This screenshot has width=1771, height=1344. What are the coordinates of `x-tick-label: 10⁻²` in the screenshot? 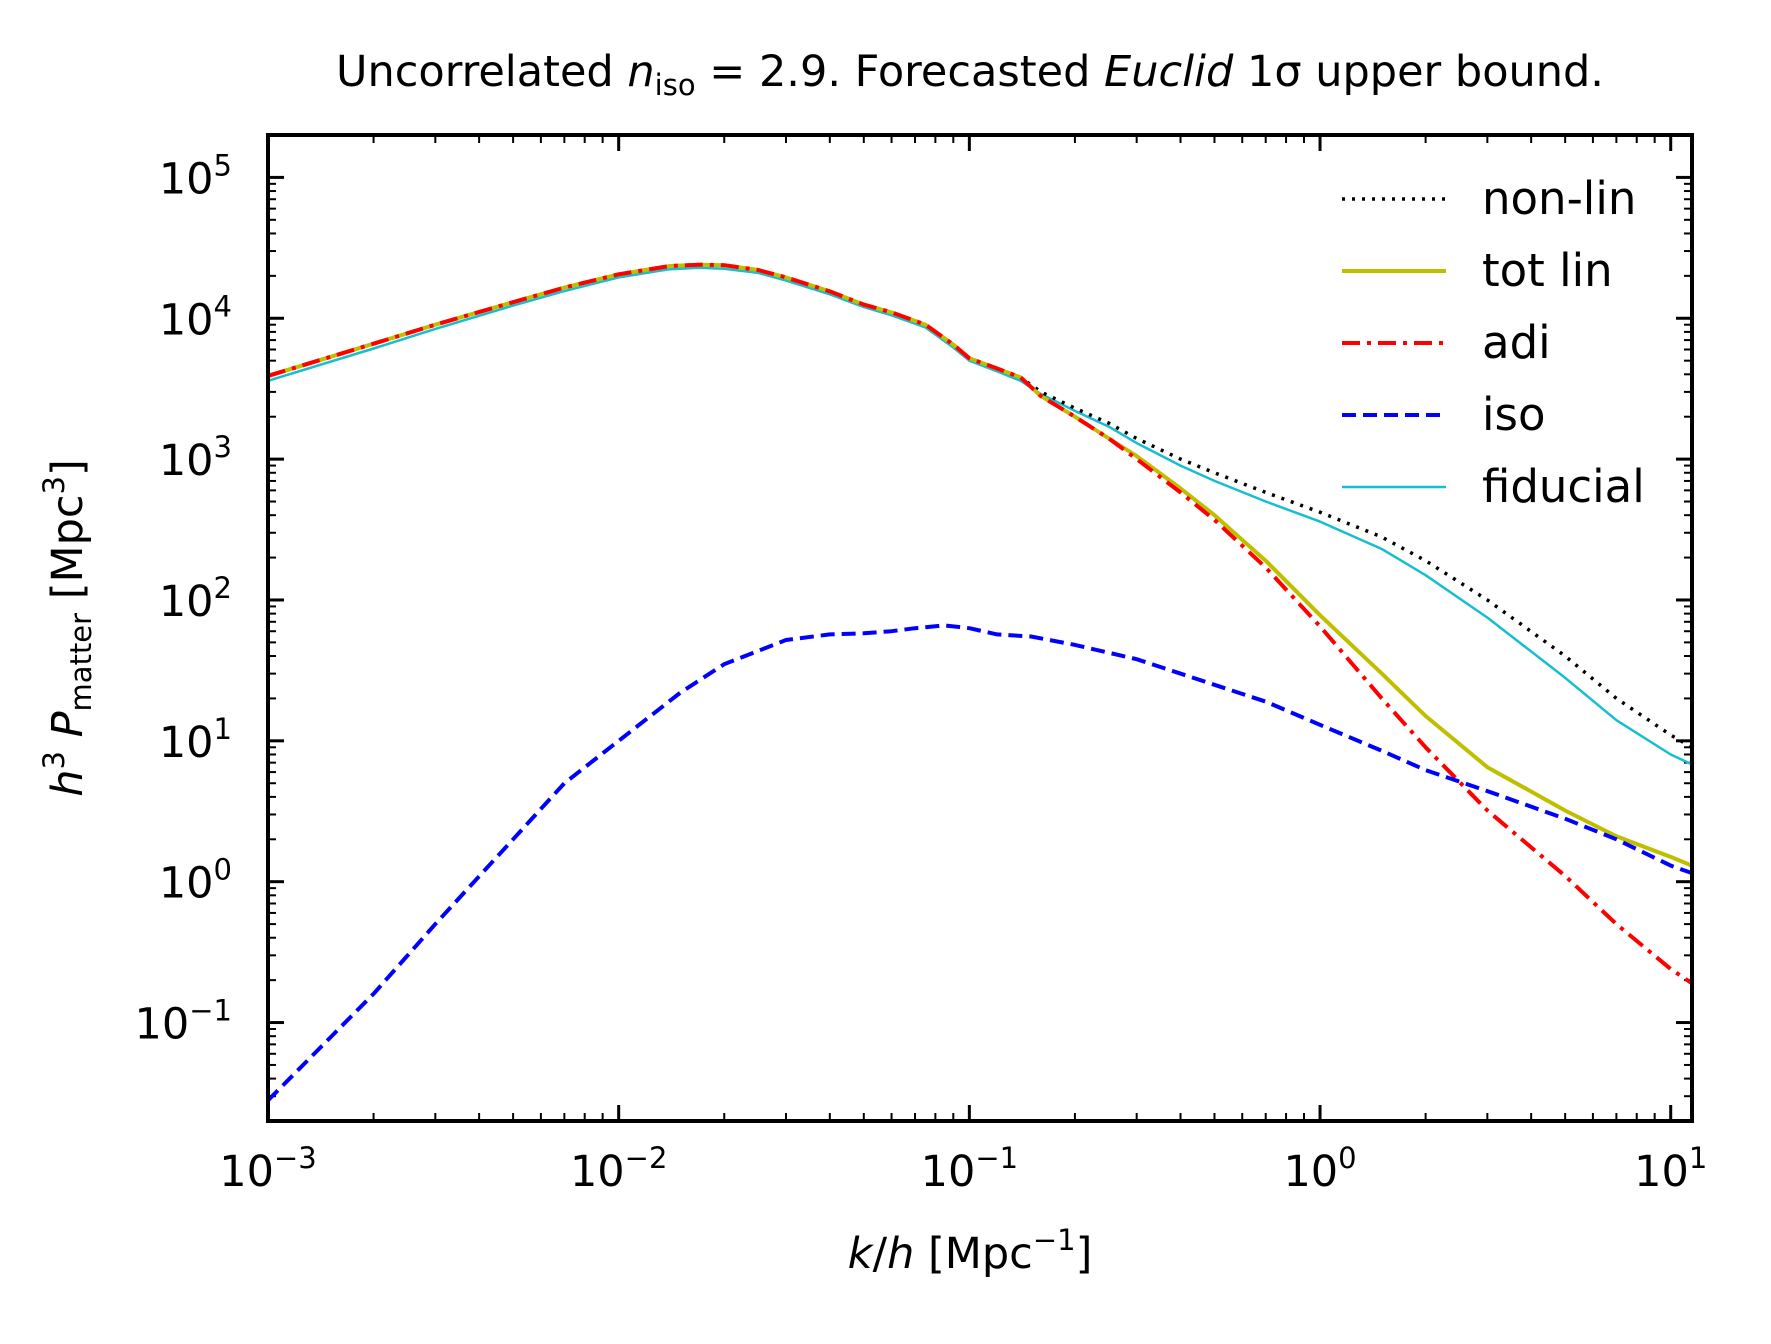 It's located at (618, 1169).